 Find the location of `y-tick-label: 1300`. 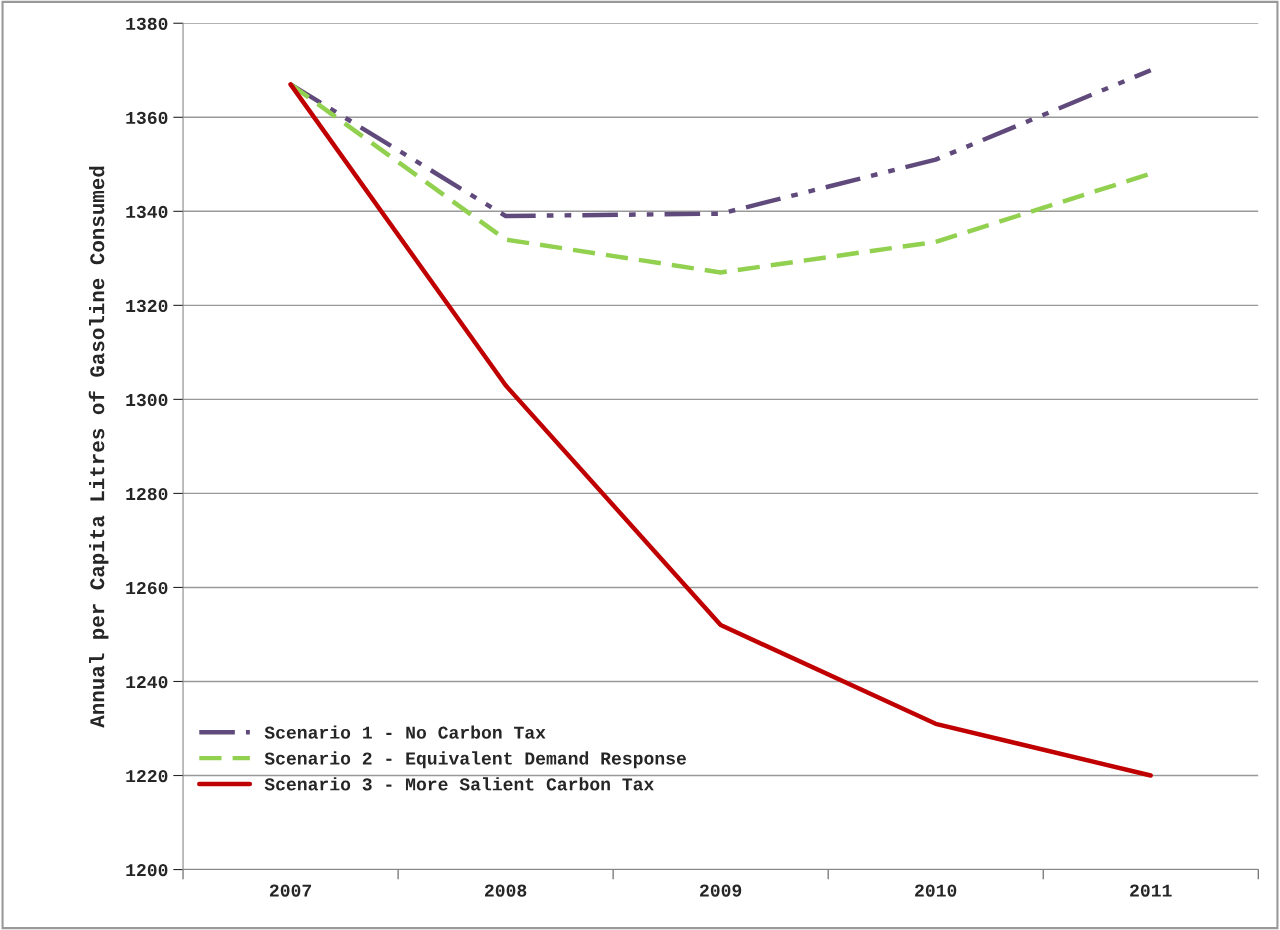

y-tick-label: 1300 is located at coordinates (147, 400).